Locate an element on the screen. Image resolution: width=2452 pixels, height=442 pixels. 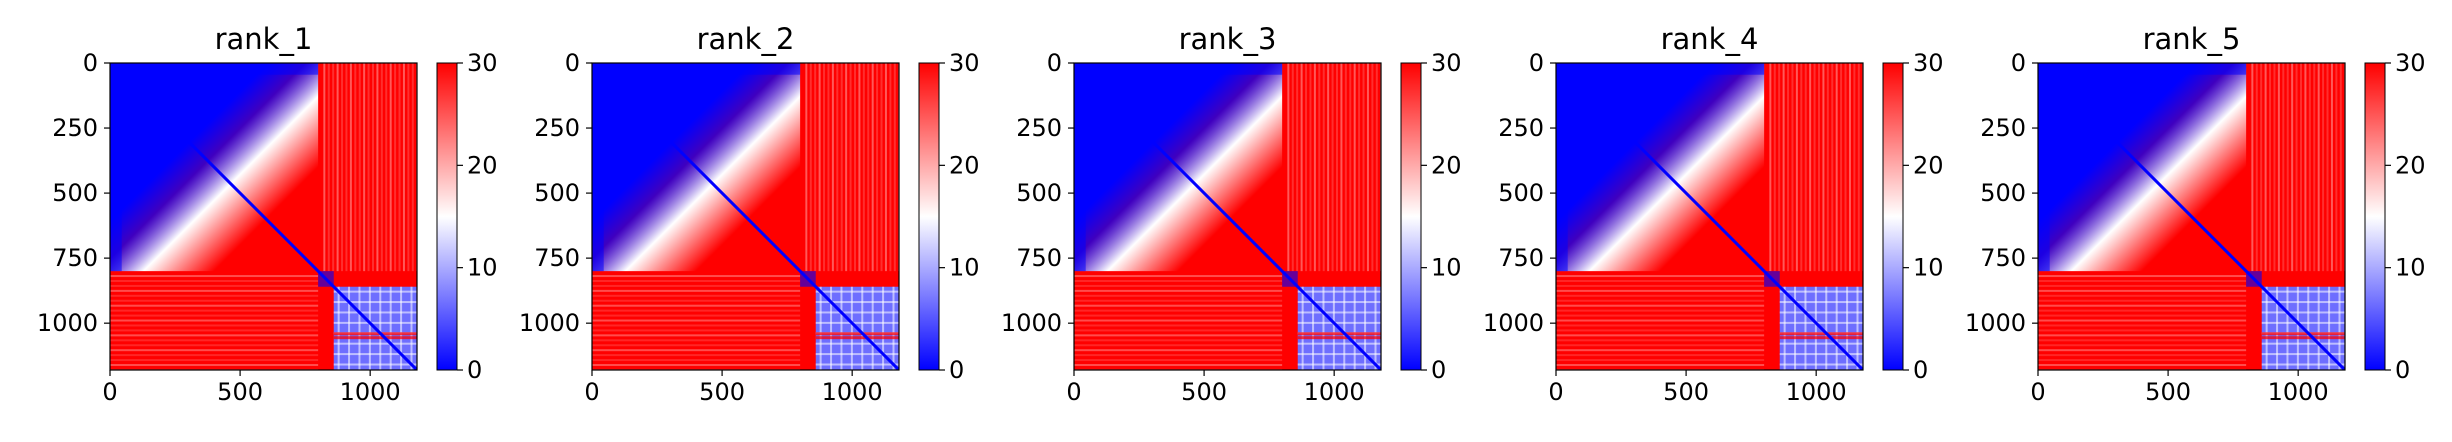
y-tick-label: 1000 is located at coordinates (1513, 323).